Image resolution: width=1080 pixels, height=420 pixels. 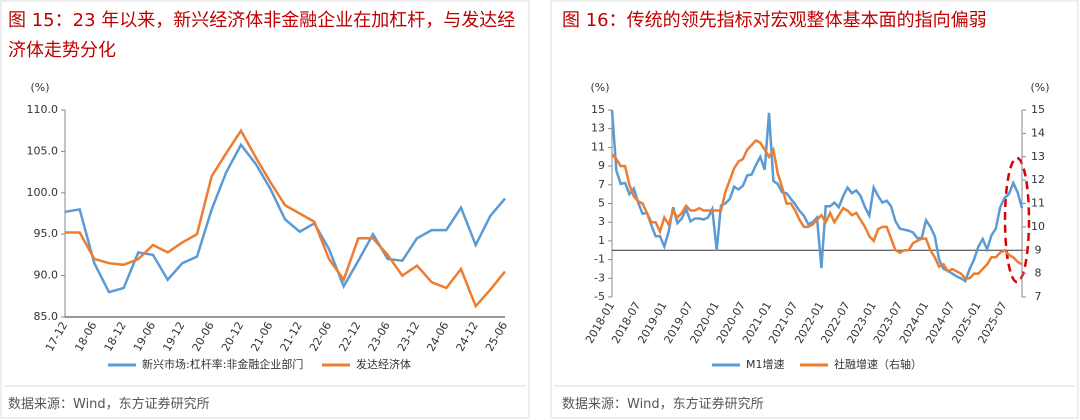 I want to click on y-tick-label: 7, so click(x=601, y=184).